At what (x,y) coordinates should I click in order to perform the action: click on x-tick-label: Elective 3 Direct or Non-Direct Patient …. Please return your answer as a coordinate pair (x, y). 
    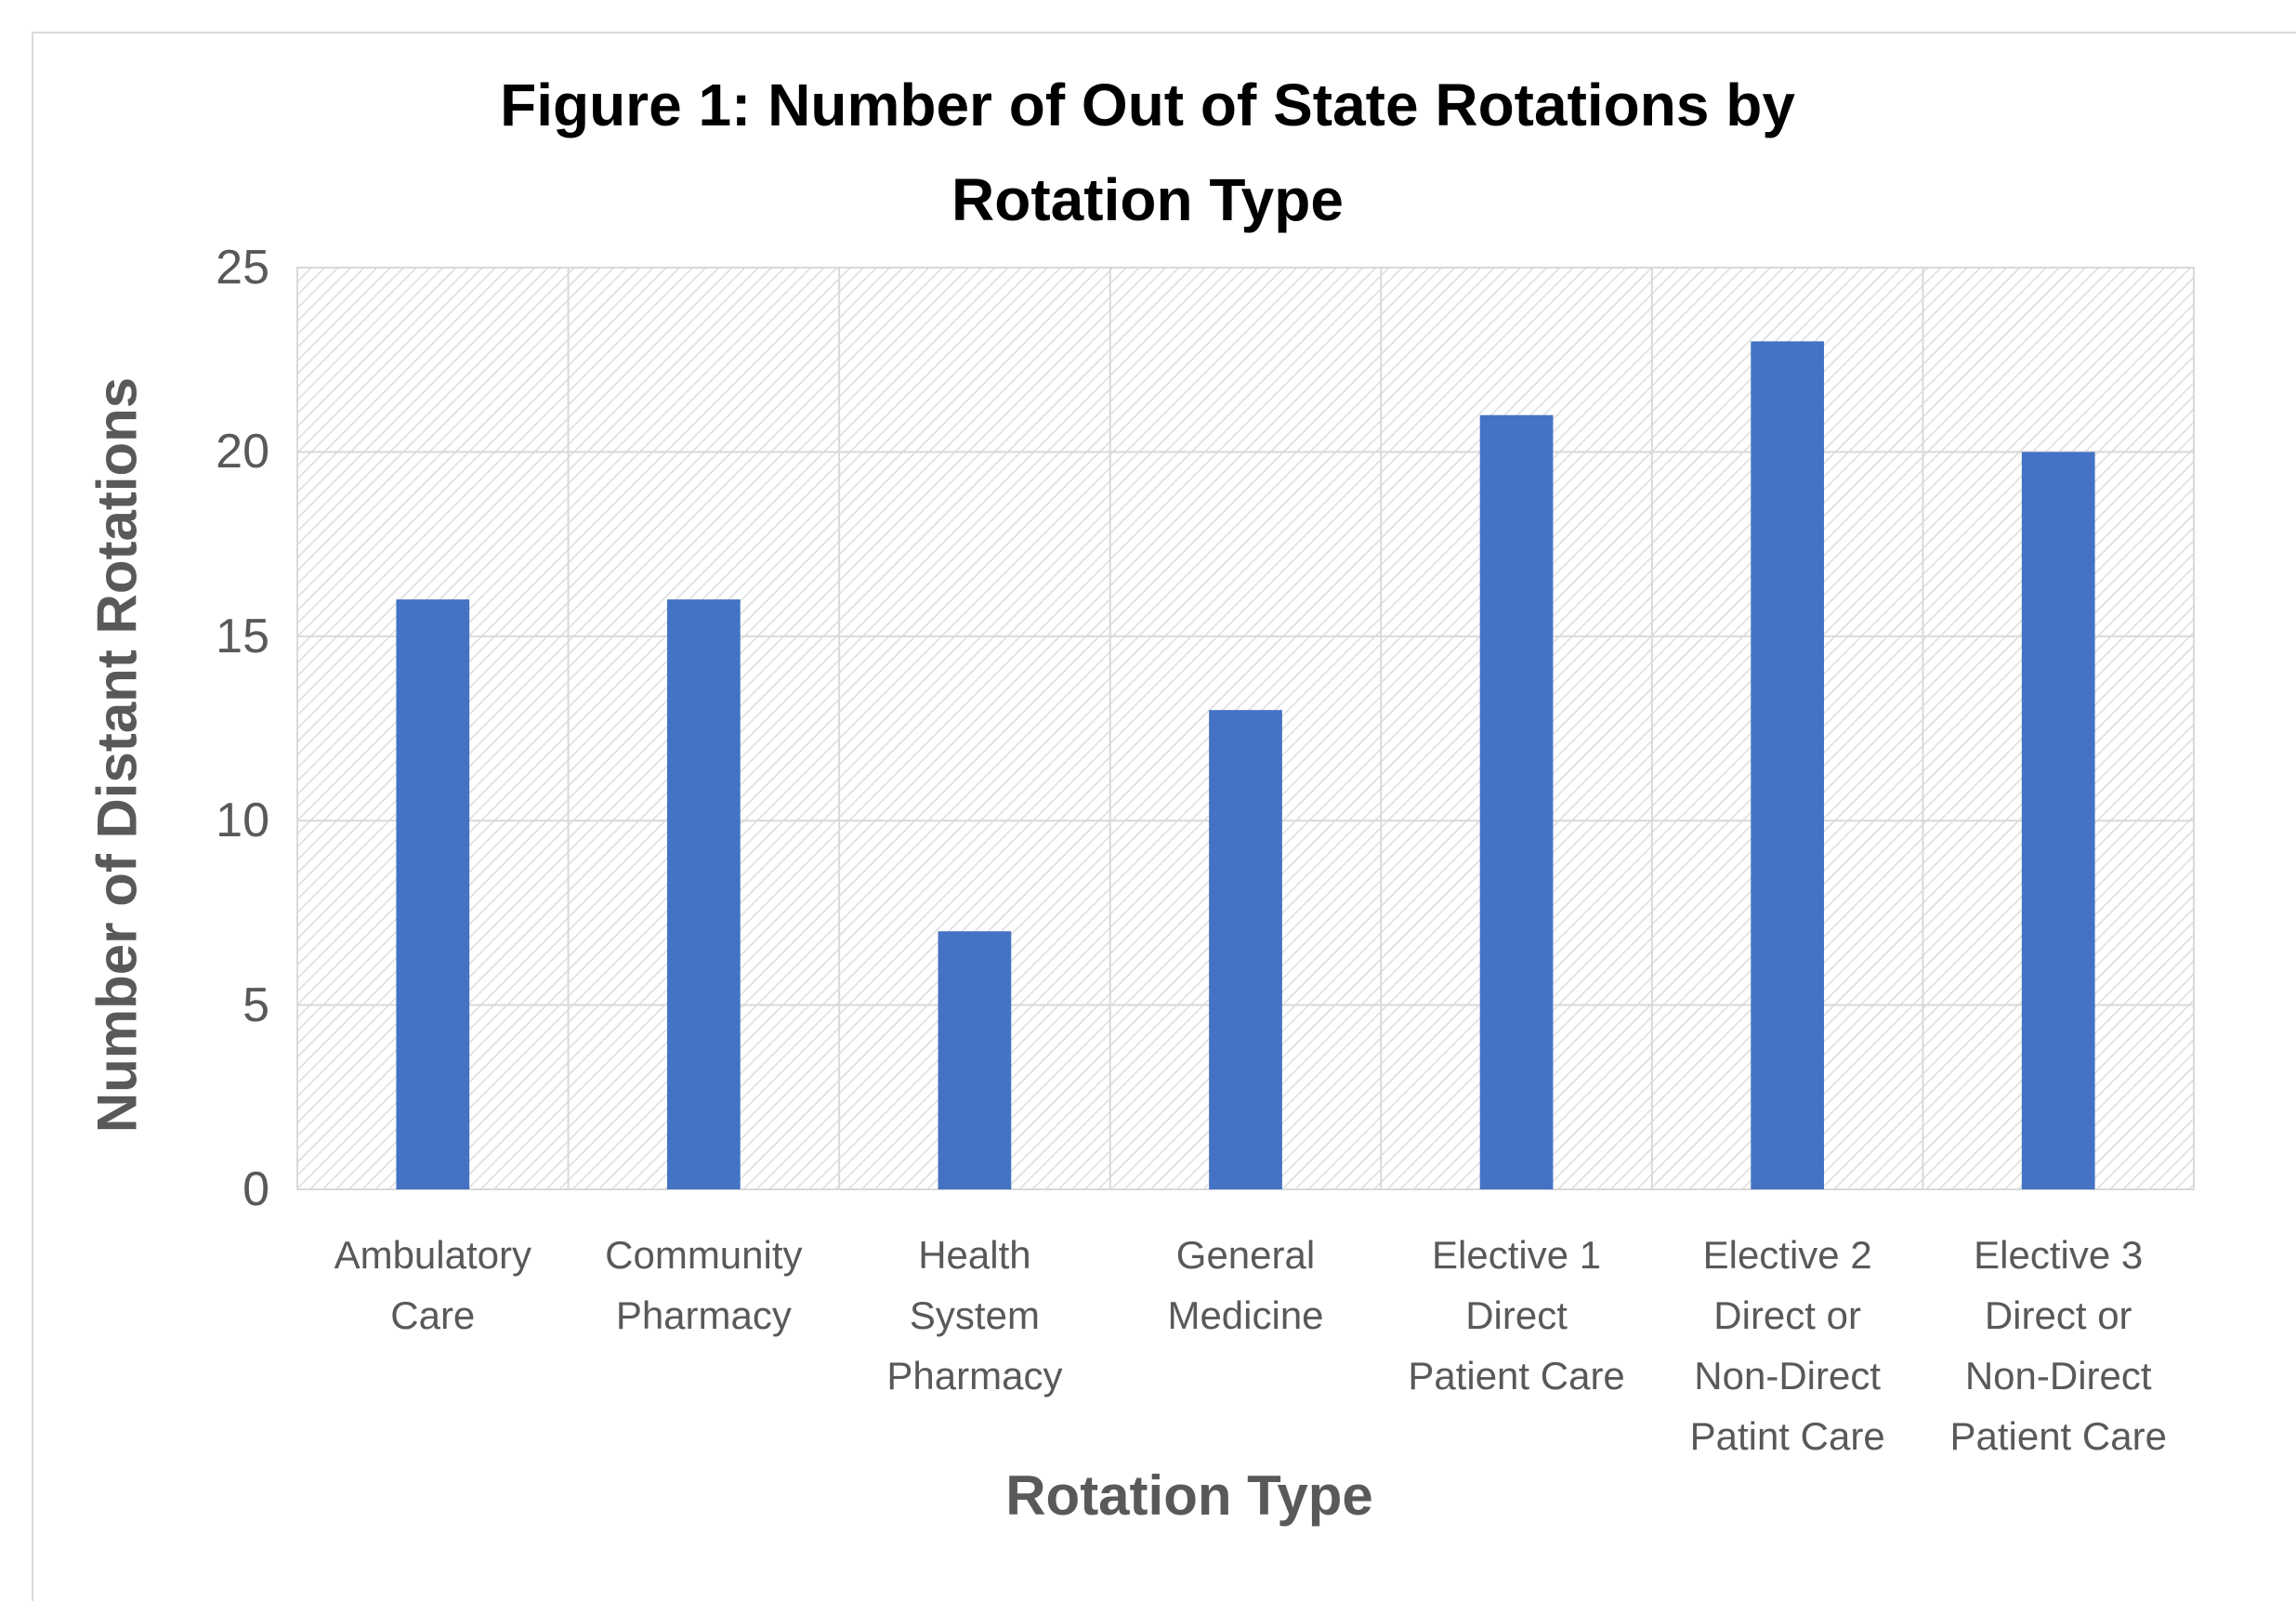
    Looking at the image, I should click on (2058, 1346).